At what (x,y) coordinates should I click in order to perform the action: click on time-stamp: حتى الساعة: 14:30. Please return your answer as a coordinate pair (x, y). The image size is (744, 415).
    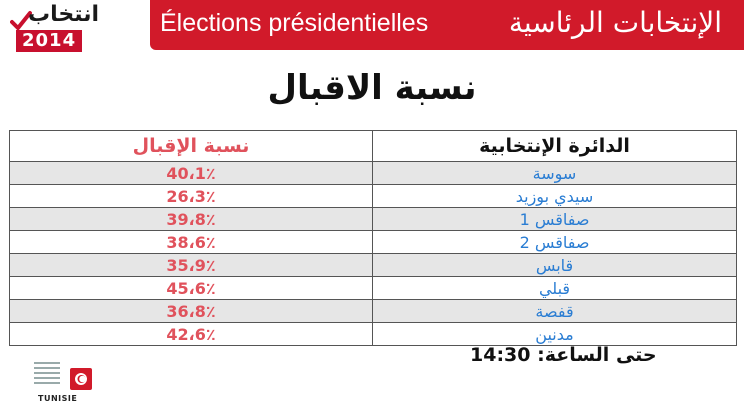
    Looking at the image, I should click on (563, 355).